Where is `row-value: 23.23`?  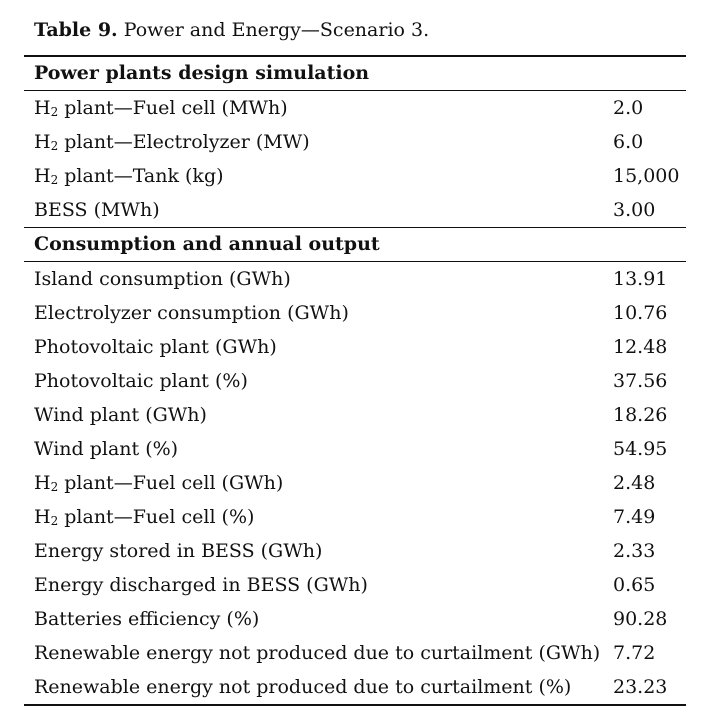 row-value: 23.23 is located at coordinates (644, 688).